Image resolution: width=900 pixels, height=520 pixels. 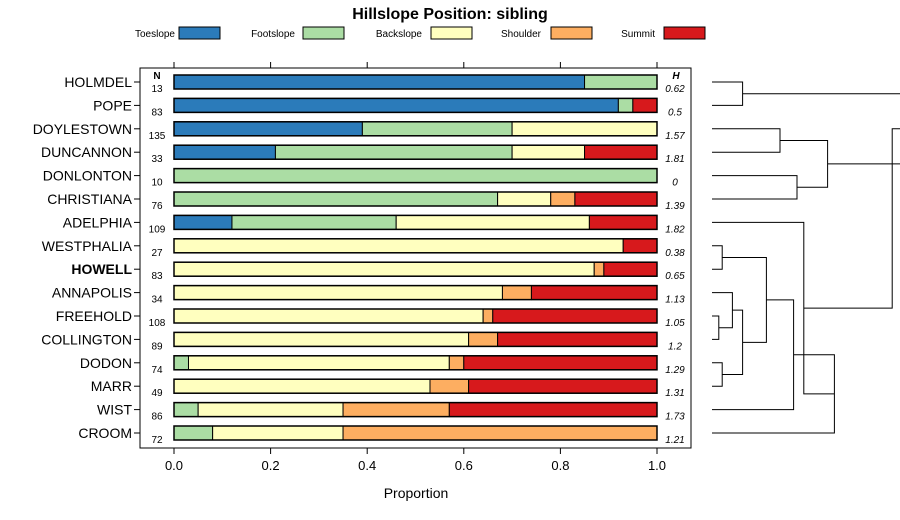 I want to click on n-value-freehold: 108, so click(x=157, y=323).